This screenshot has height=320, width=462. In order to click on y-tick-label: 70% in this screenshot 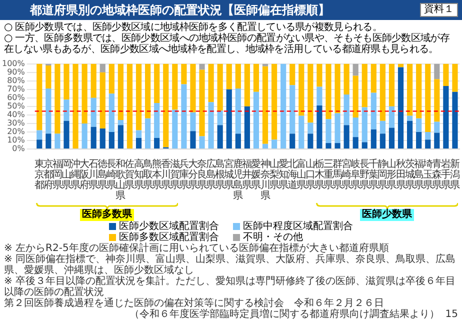, I will do `click(16, 89)`.